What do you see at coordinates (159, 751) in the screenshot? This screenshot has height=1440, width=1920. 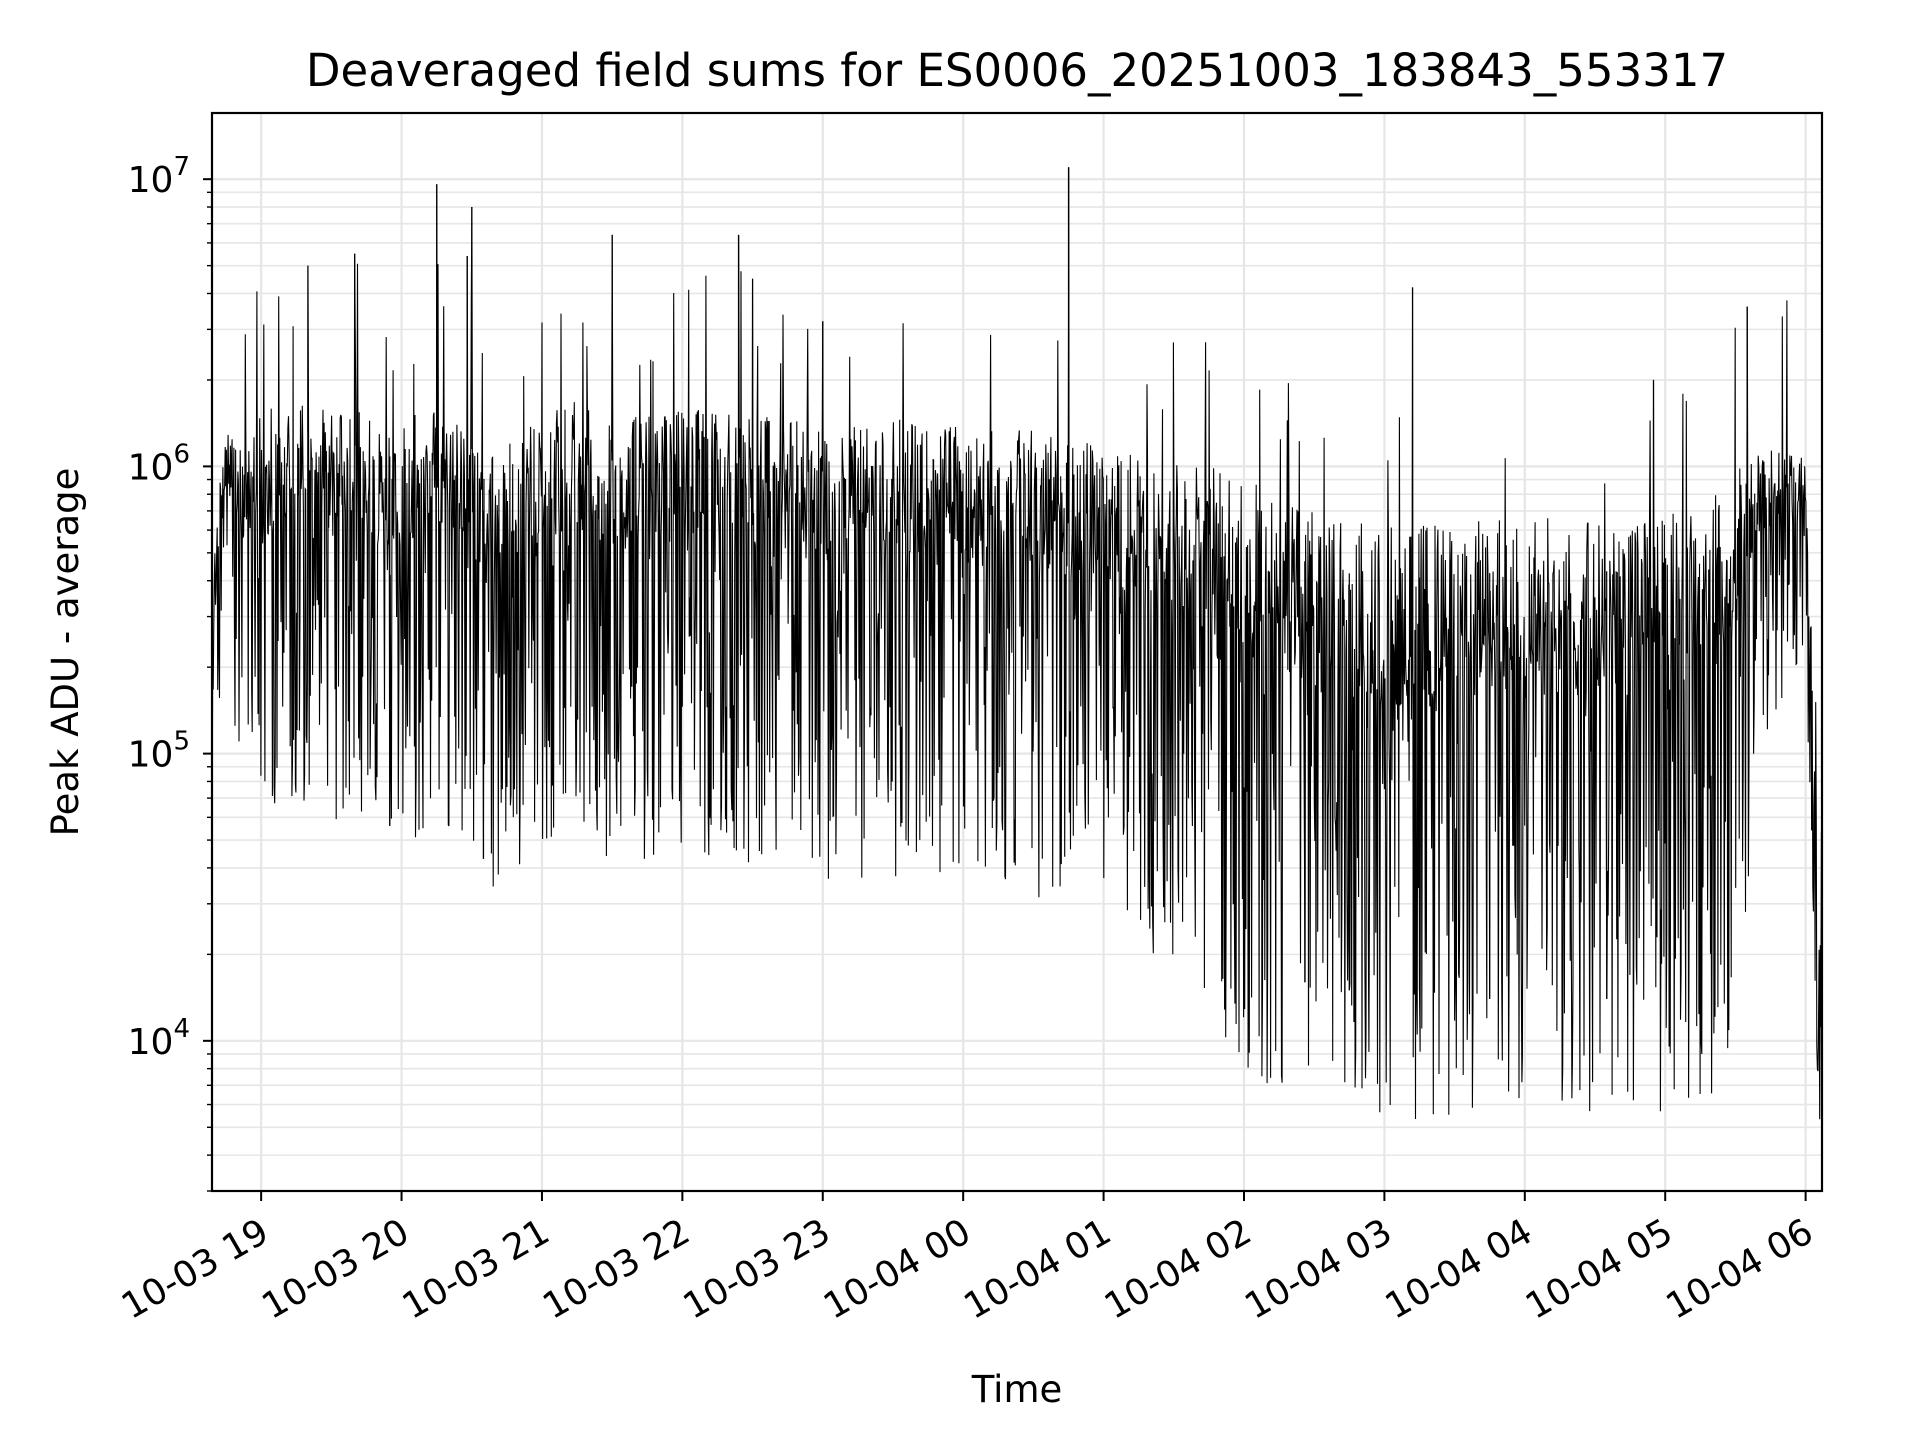 I see `y-tick-label: 10⁵` at bounding box center [159, 751].